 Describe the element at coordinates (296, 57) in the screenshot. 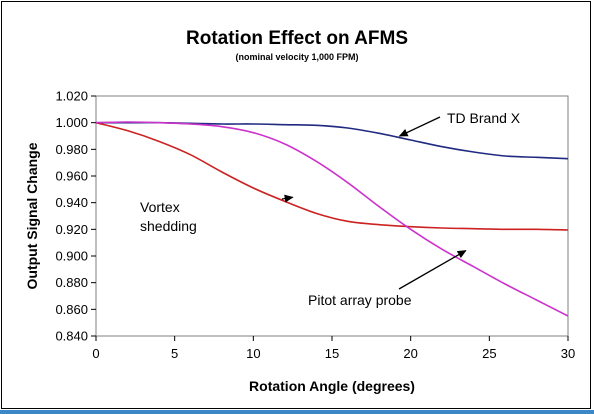

I see `chart-subtitle: (nominal velocity 1,000 FPM)` at that location.